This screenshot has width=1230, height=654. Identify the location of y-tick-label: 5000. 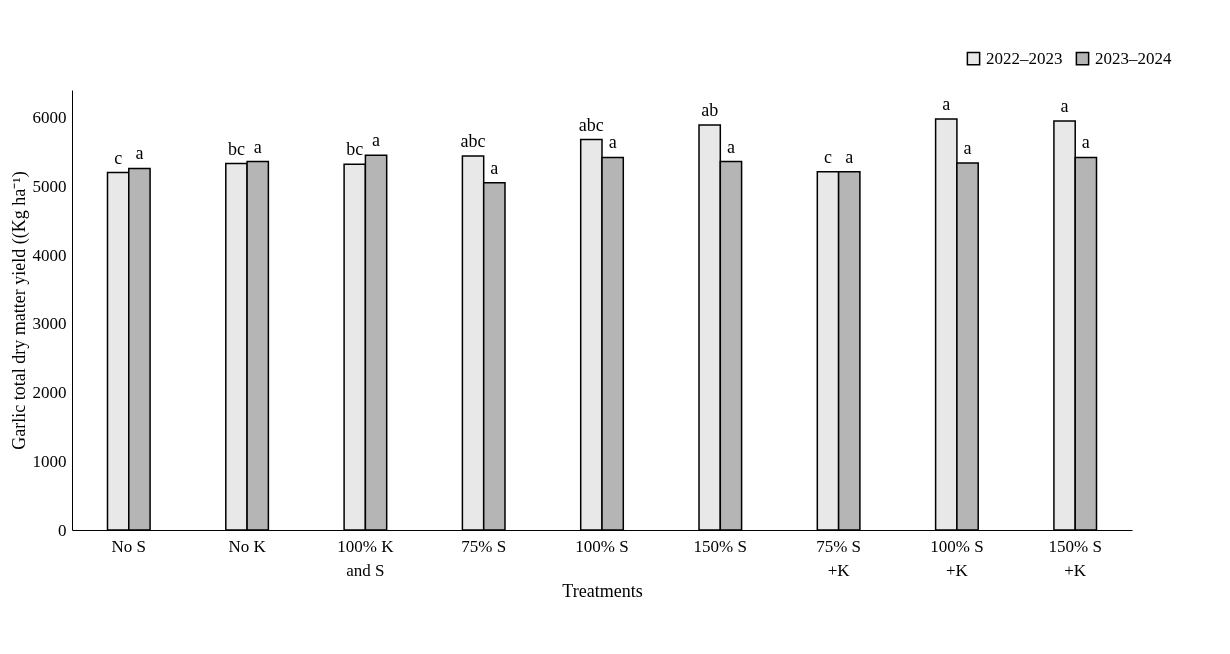
(49, 186).